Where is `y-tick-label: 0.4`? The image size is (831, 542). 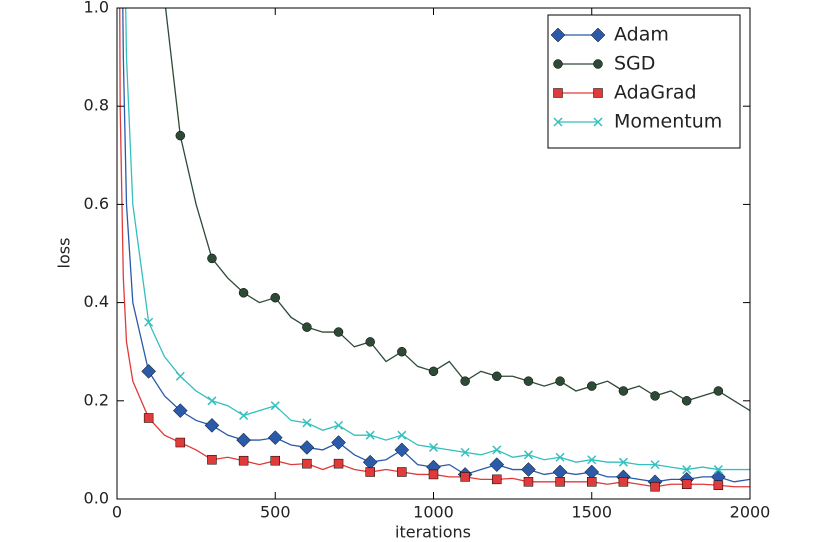 y-tick-label: 0.4 is located at coordinates (96, 301).